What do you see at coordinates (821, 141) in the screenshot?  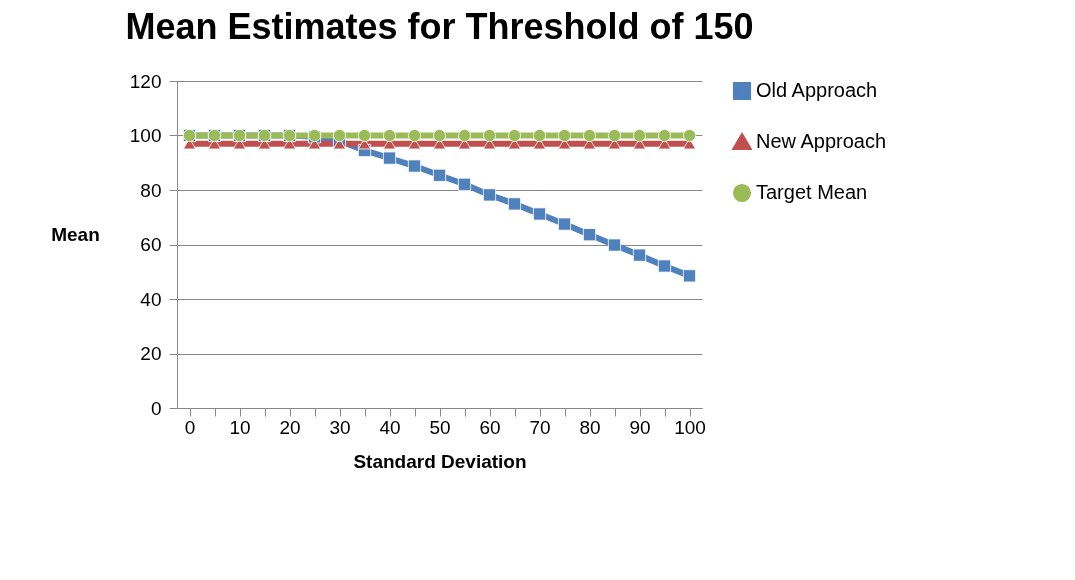 I see `legend-label: New Approach` at bounding box center [821, 141].